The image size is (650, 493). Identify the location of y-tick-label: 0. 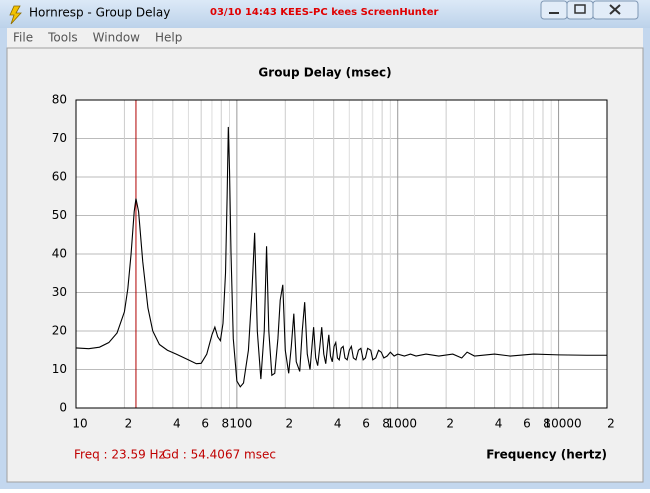
(63, 408).